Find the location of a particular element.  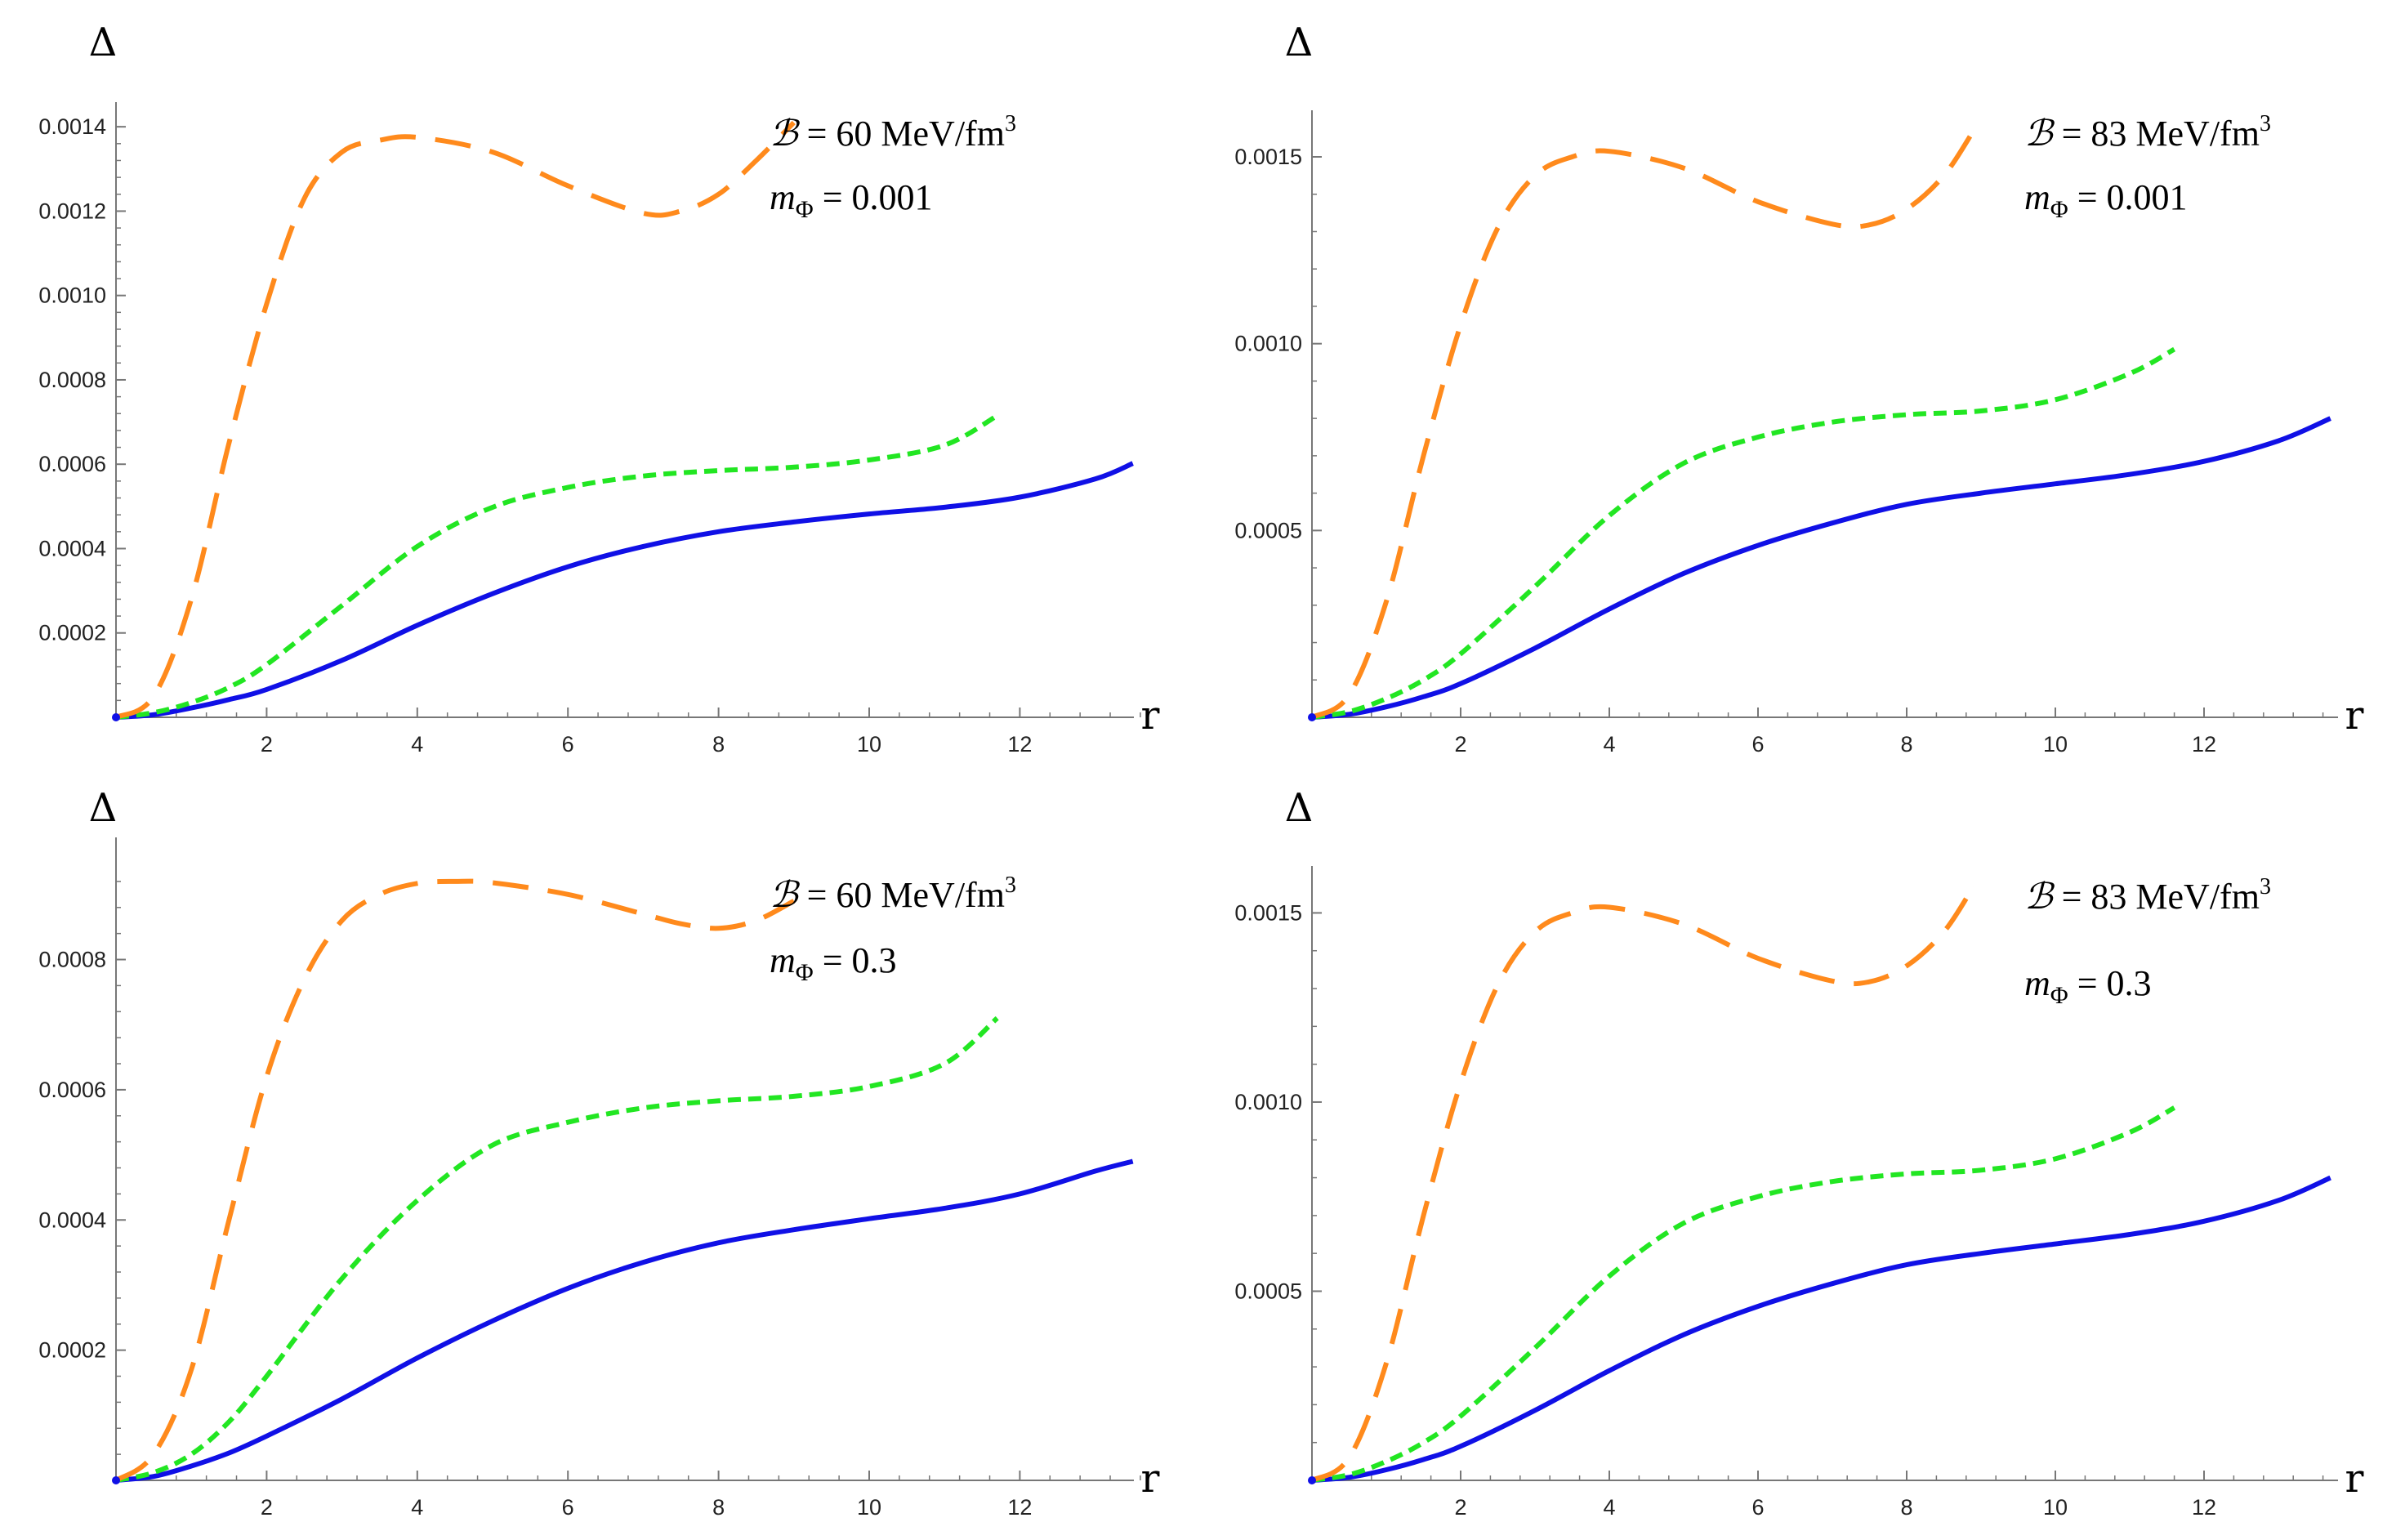

y-axis-label: Δ is located at coordinates (103, 808).